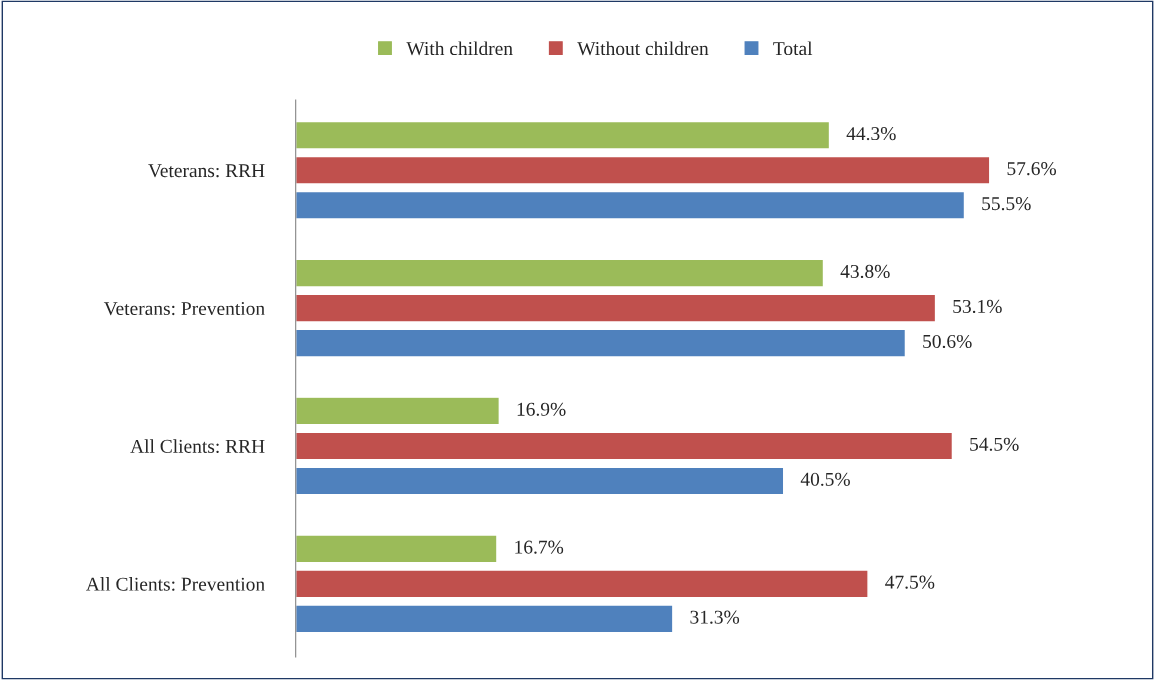 Image resolution: width=1155 pixels, height=680 pixels. Describe the element at coordinates (541, 409) in the screenshot. I see `data-label: 16.9%` at that location.